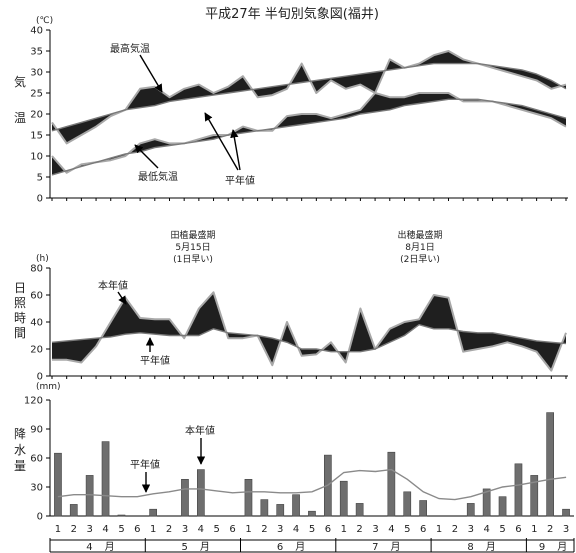 This screenshot has width=576, height=553. What do you see at coordinates (36, 136) in the screenshot?
I see `y-tick-label: 15` at bounding box center [36, 136].